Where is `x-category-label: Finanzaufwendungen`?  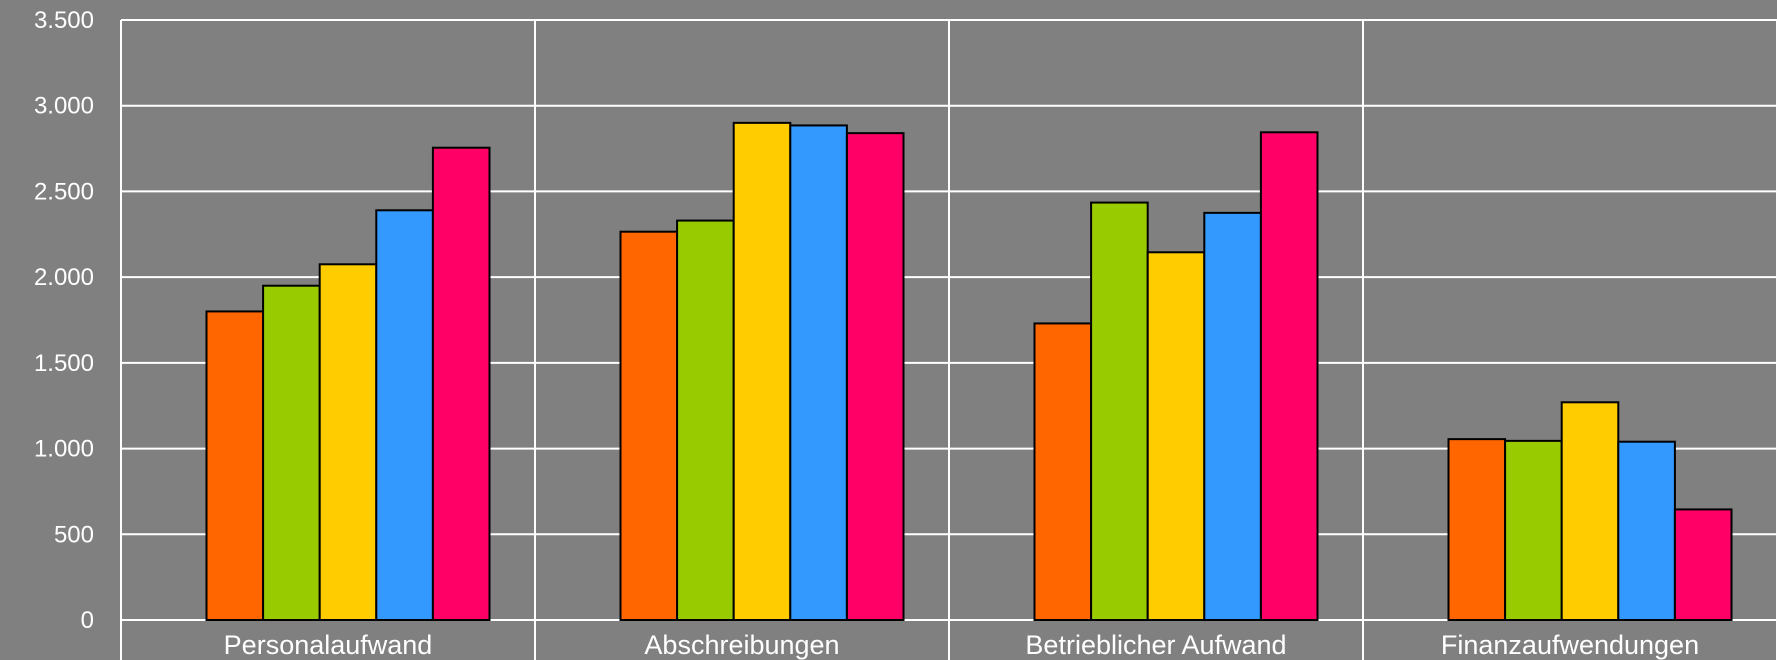 x-category-label: Finanzaufwendungen is located at coordinates (1570, 645).